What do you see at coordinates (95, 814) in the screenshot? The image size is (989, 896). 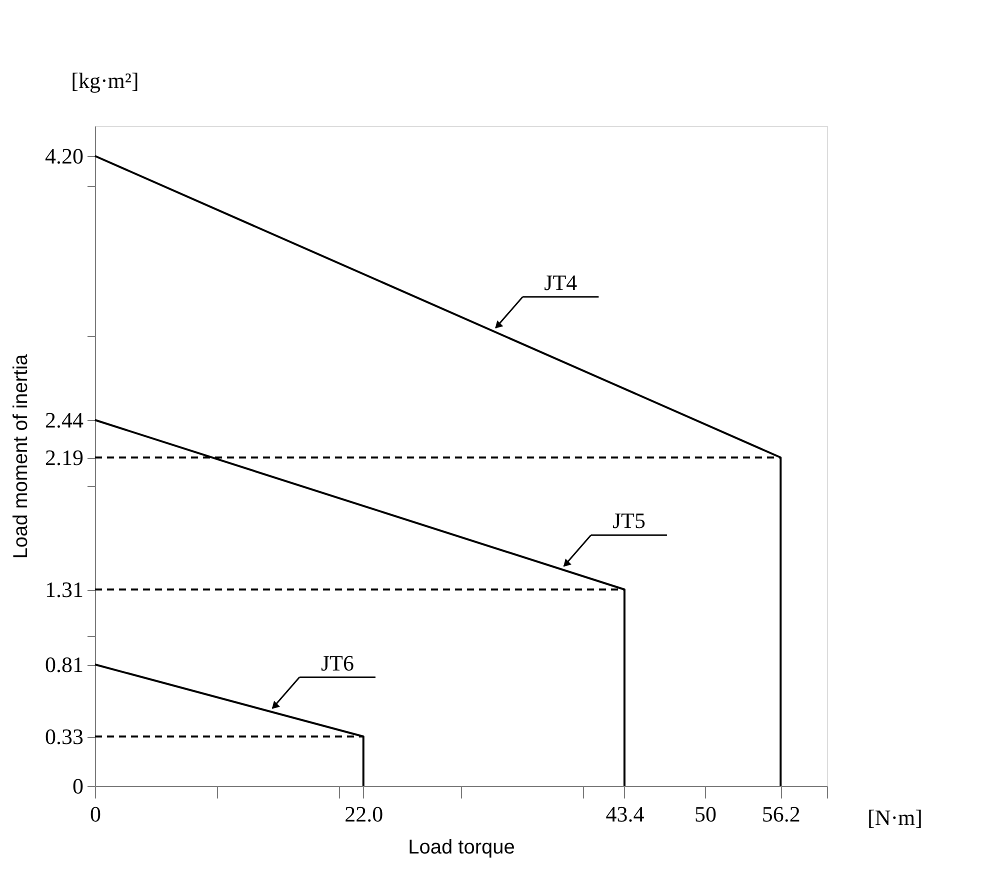 I see `x-tick-label: 0` at bounding box center [95, 814].